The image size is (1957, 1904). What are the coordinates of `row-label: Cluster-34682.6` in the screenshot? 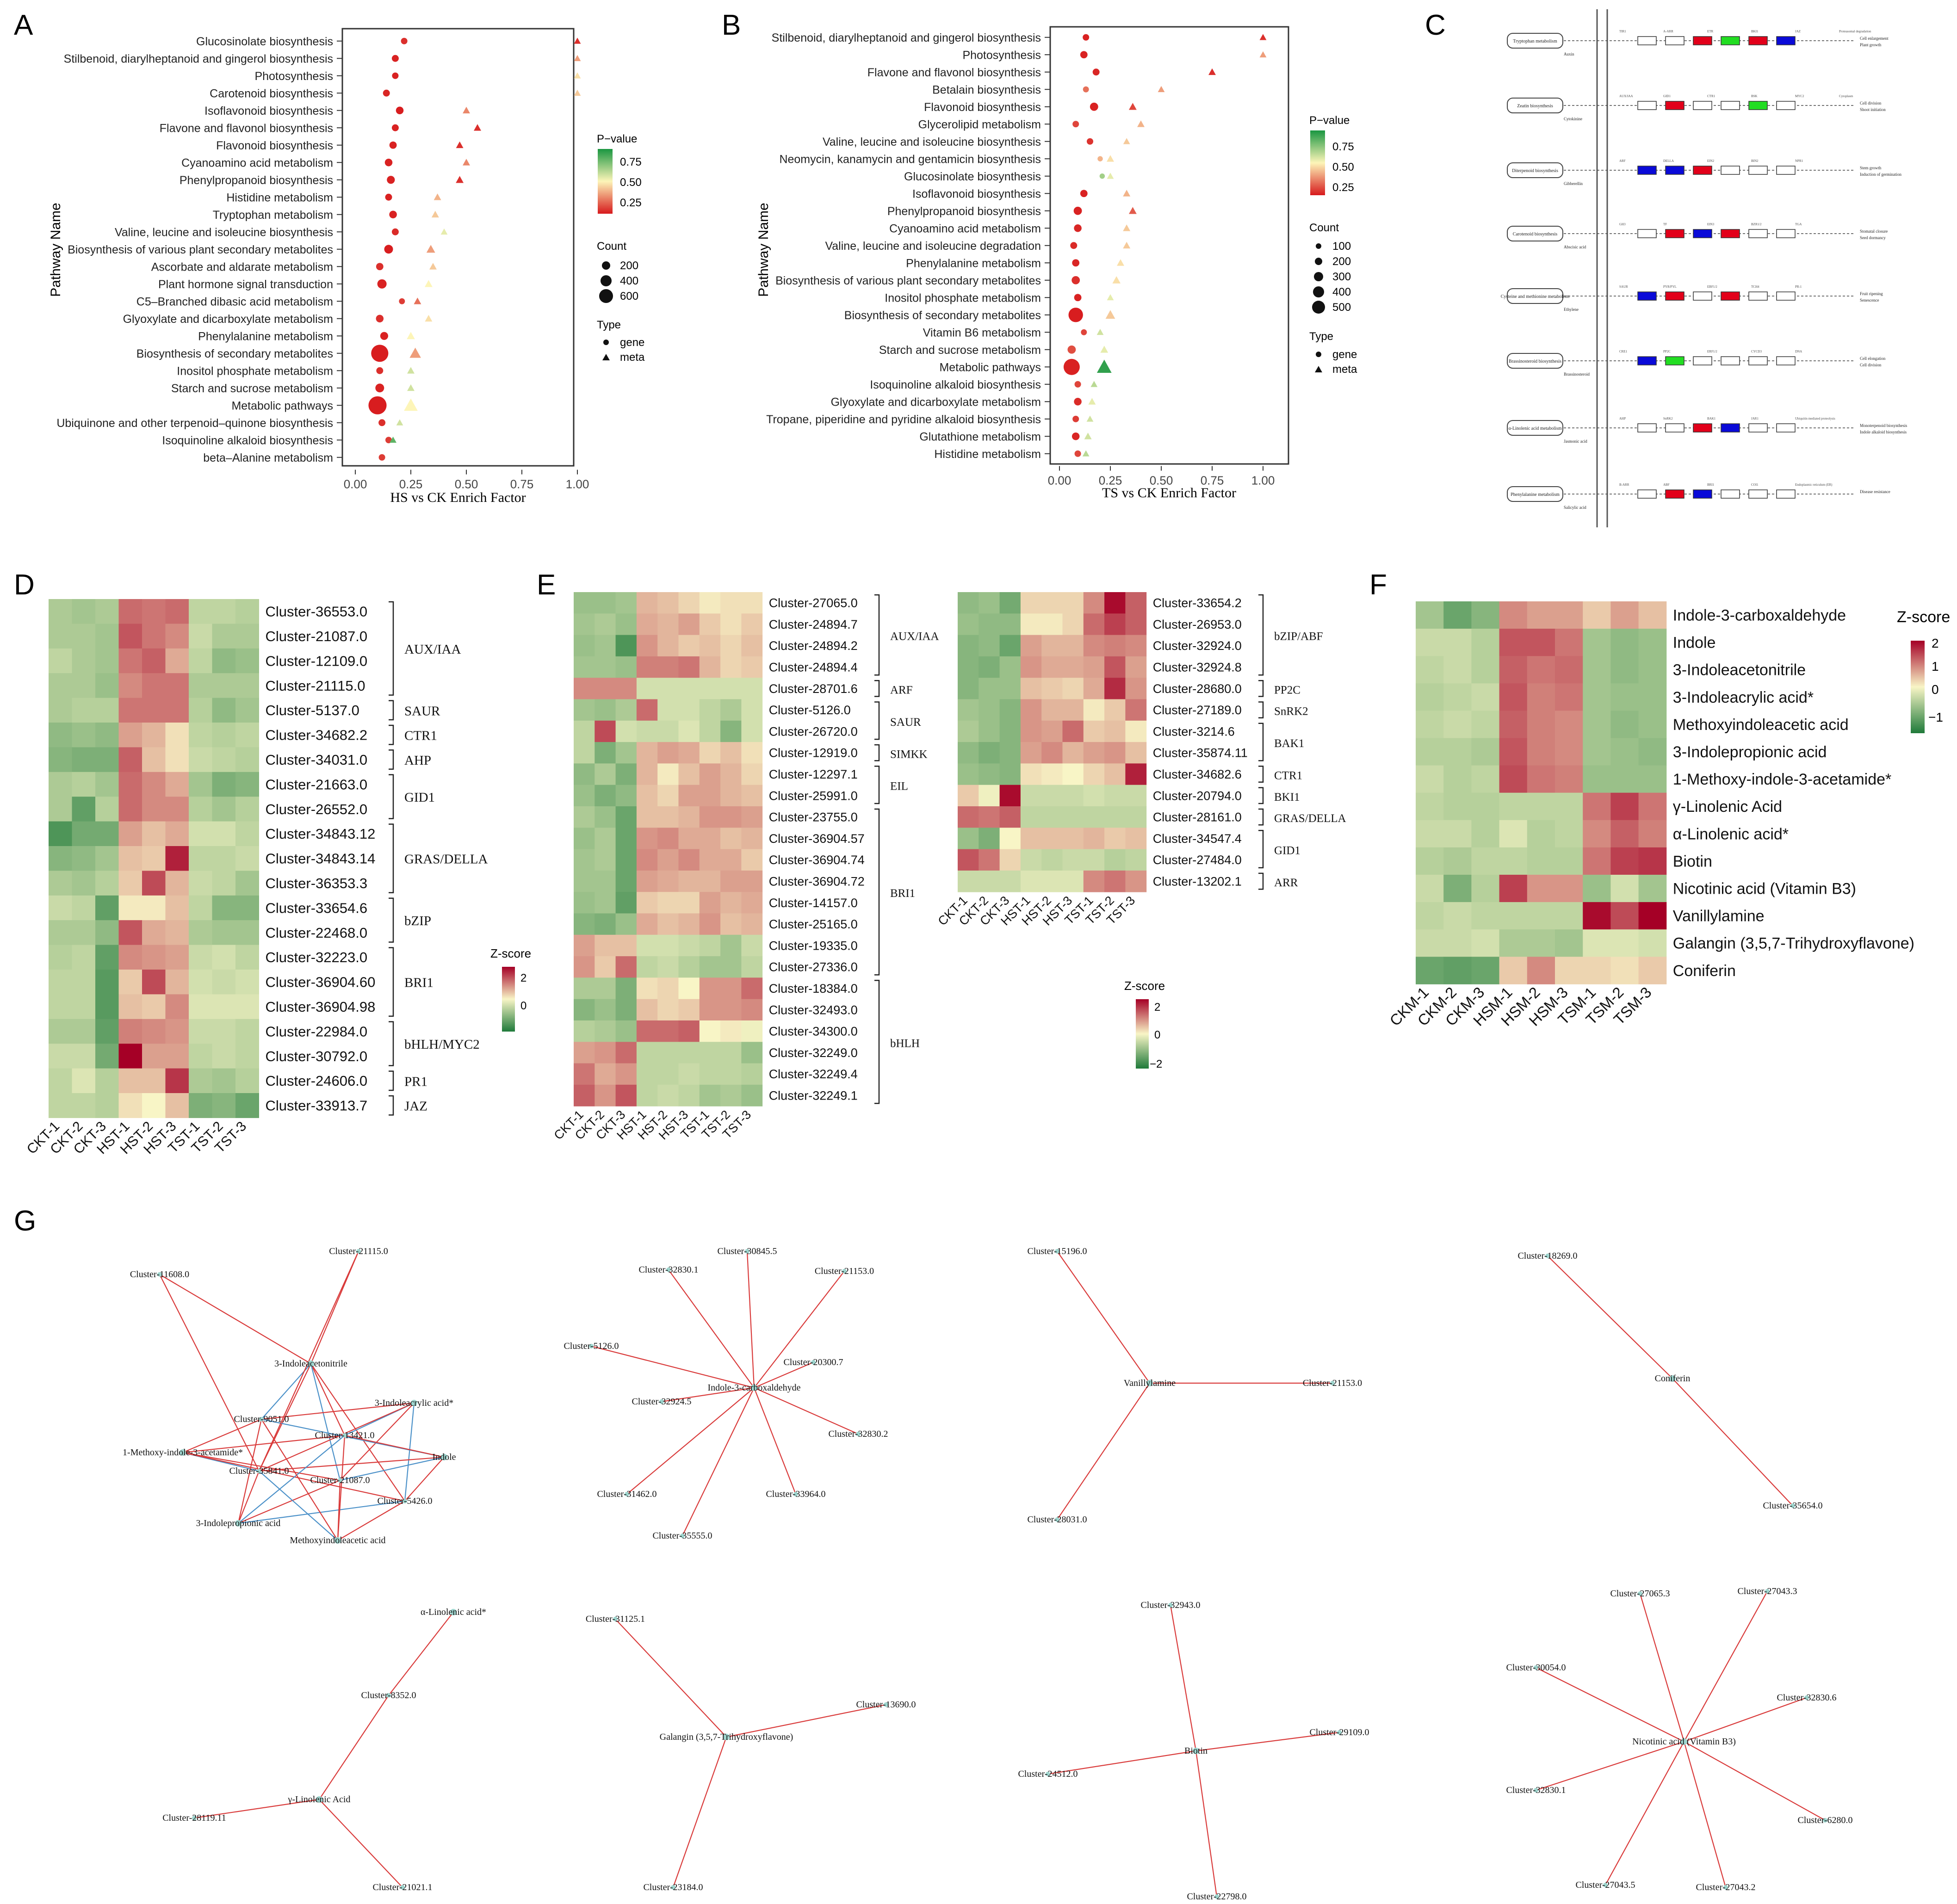 It's located at (1198, 774).